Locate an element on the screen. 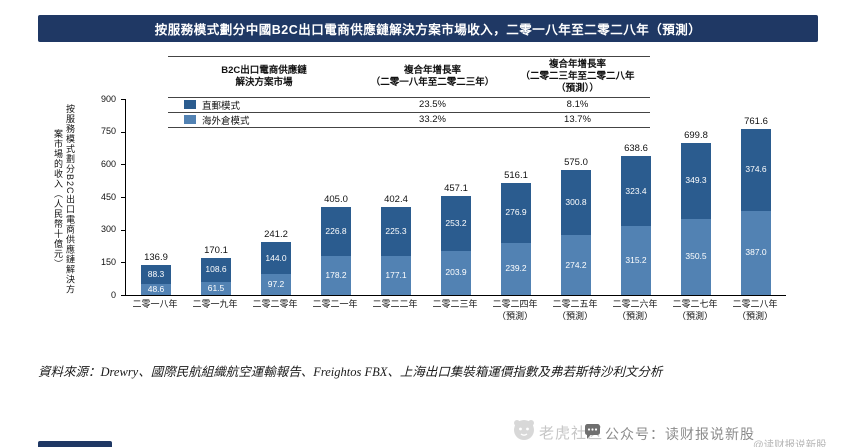 The width and height of the screenshot is (856, 447). bar-segment: 274.2 is located at coordinates (576, 265).